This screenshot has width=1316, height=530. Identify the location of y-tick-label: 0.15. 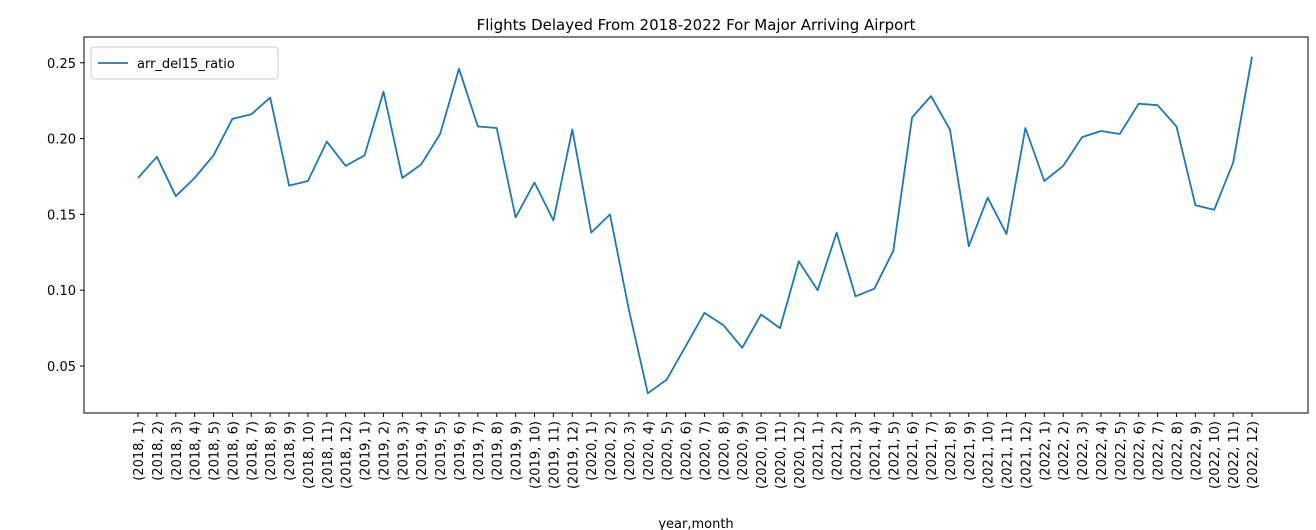
(61, 215).